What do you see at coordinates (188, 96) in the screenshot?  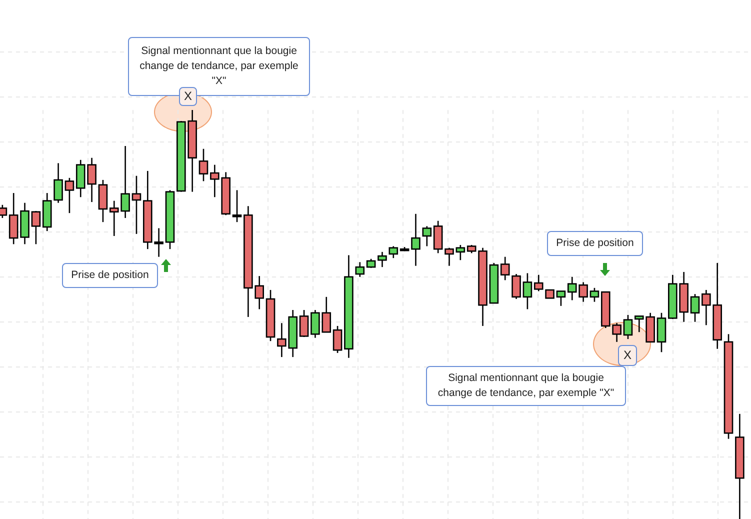 I see `text: X` at bounding box center [188, 96].